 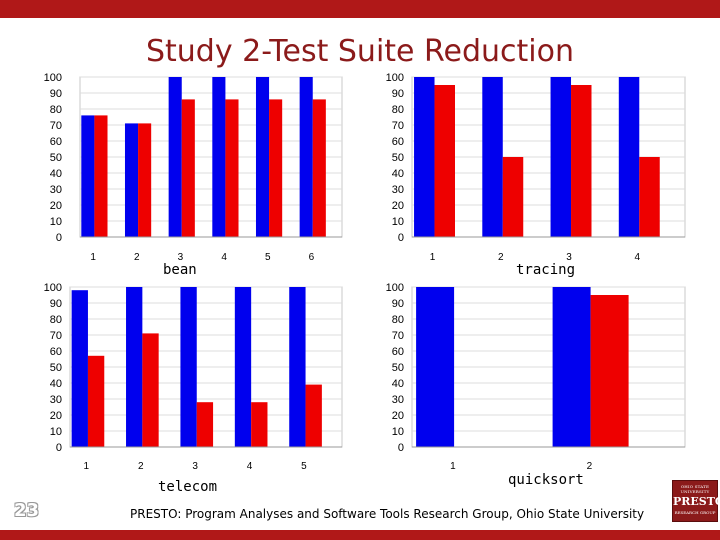 I want to click on tracing-y-tick-label: 10, so click(x=398, y=222).